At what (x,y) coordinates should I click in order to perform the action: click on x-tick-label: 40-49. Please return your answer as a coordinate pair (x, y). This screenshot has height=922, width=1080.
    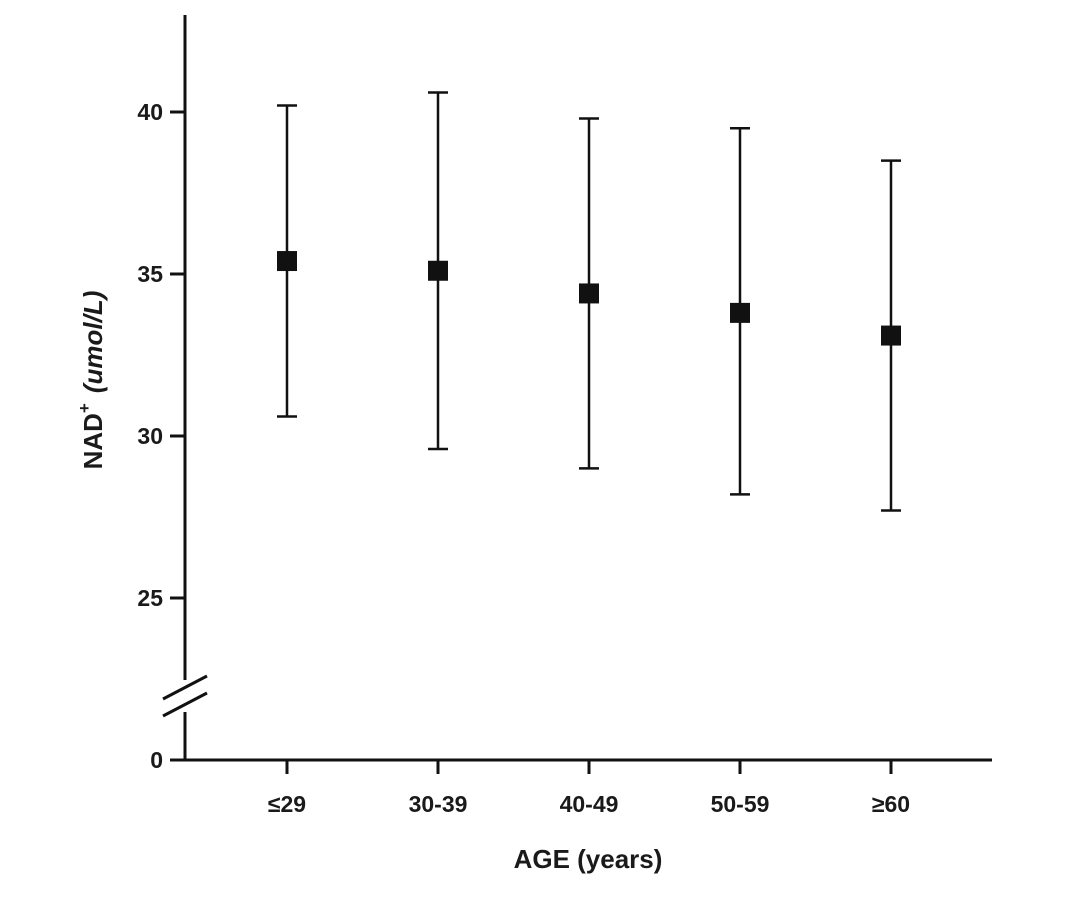
    Looking at the image, I should click on (589, 804).